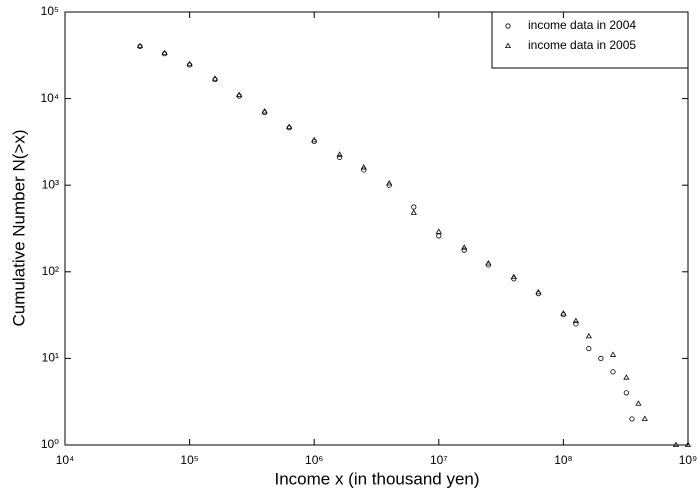 This screenshot has width=699, height=493. Describe the element at coordinates (50, 271) in the screenshot. I see `y-tick-label: 10²` at that location.